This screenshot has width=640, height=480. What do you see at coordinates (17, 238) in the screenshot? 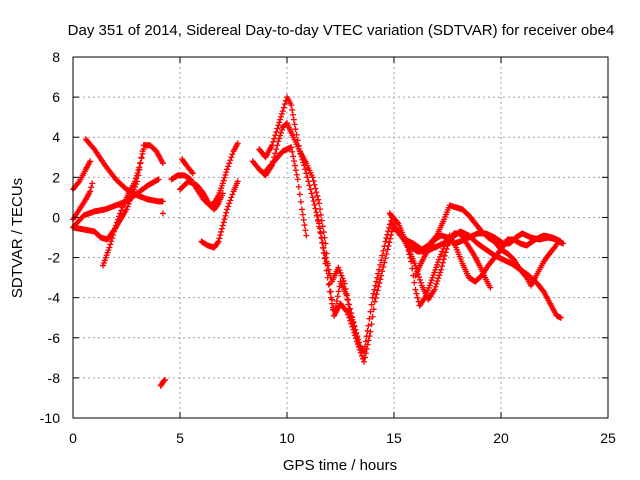
I see `y-axis-label: SDTVAR / TECUs` at bounding box center [17, 238].